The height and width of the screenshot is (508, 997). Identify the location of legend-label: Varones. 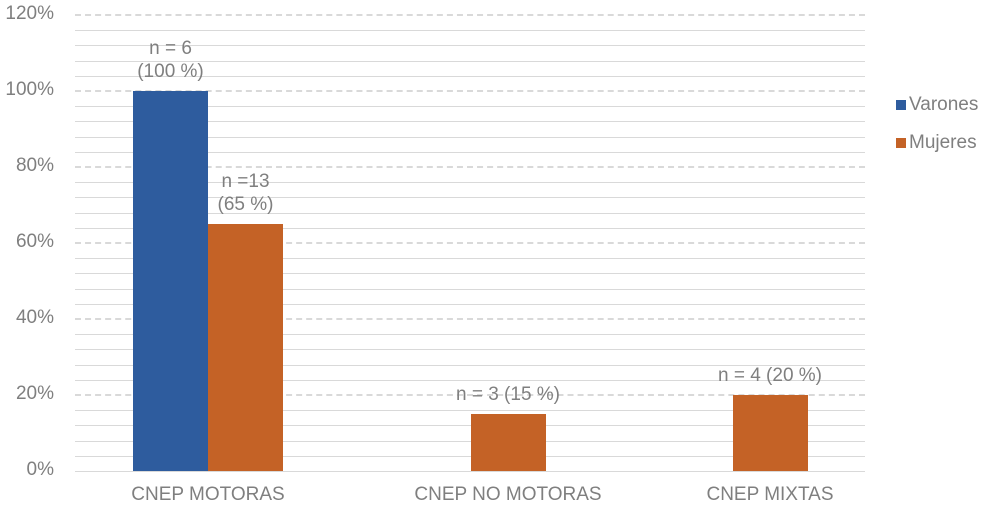
(944, 104).